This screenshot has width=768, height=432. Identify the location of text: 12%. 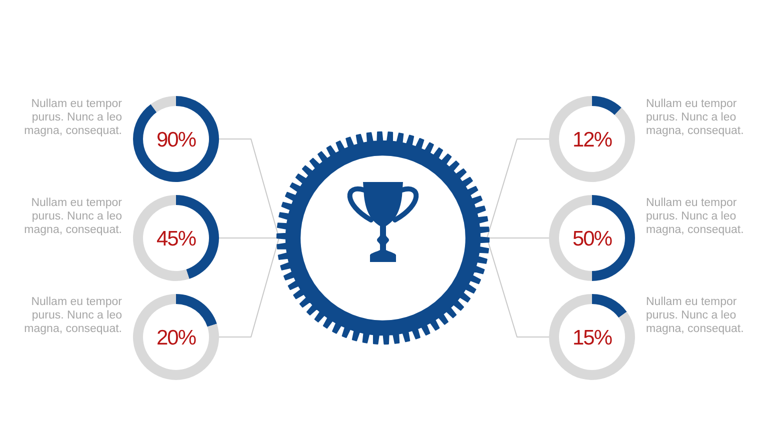
(592, 140).